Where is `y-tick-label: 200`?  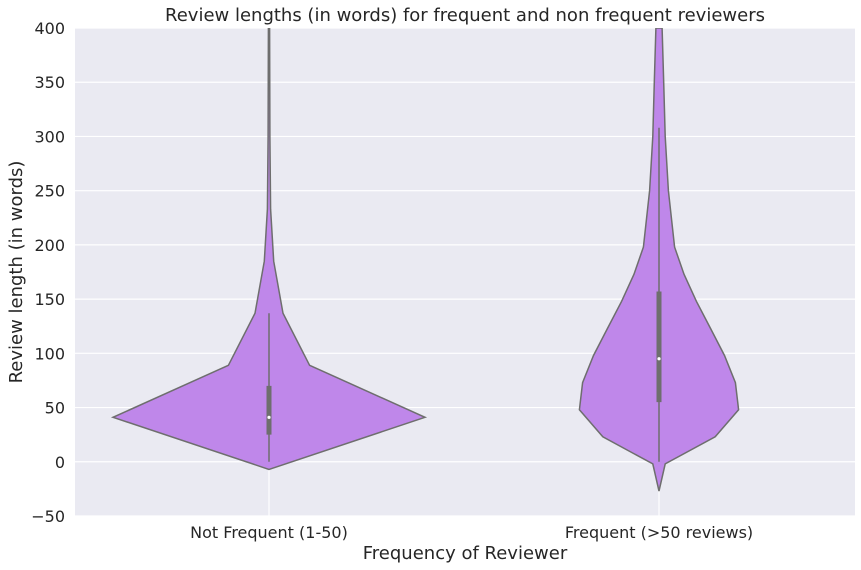
y-tick-label: 200 is located at coordinates (49, 245).